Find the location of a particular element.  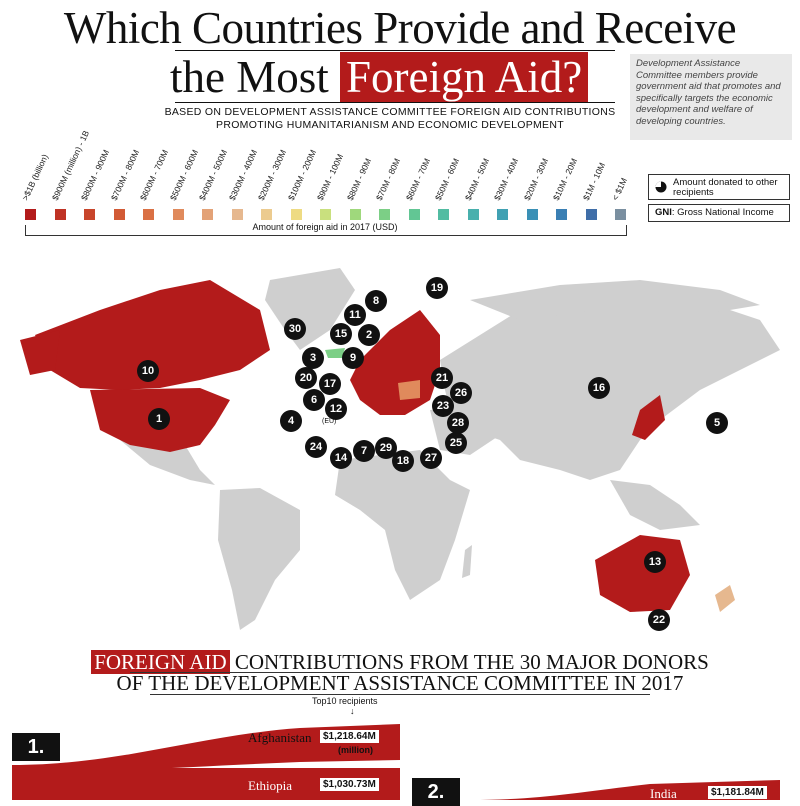

legend-axis-text: Amount of foreign aid in 2017 (USD) is located at coordinates (325, 227).